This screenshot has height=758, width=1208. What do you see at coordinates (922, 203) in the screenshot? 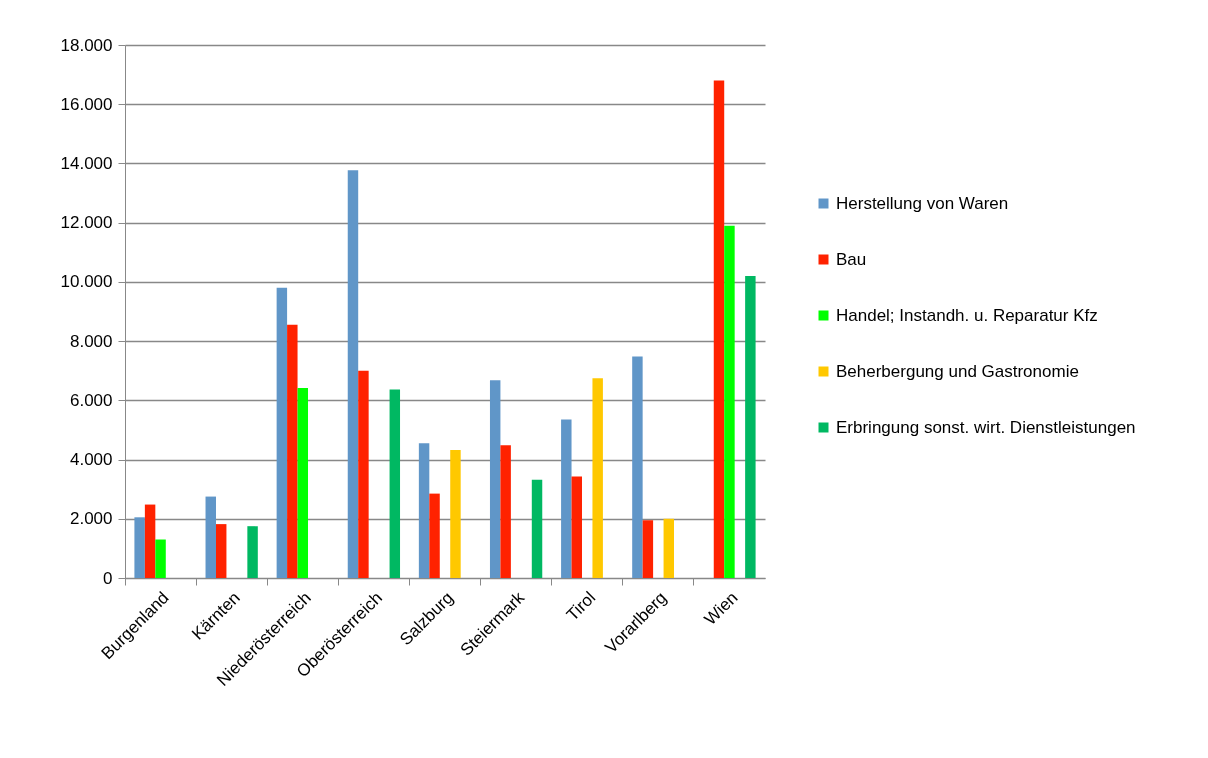
I see `legend-label: Herstellung von Waren` at bounding box center [922, 203].